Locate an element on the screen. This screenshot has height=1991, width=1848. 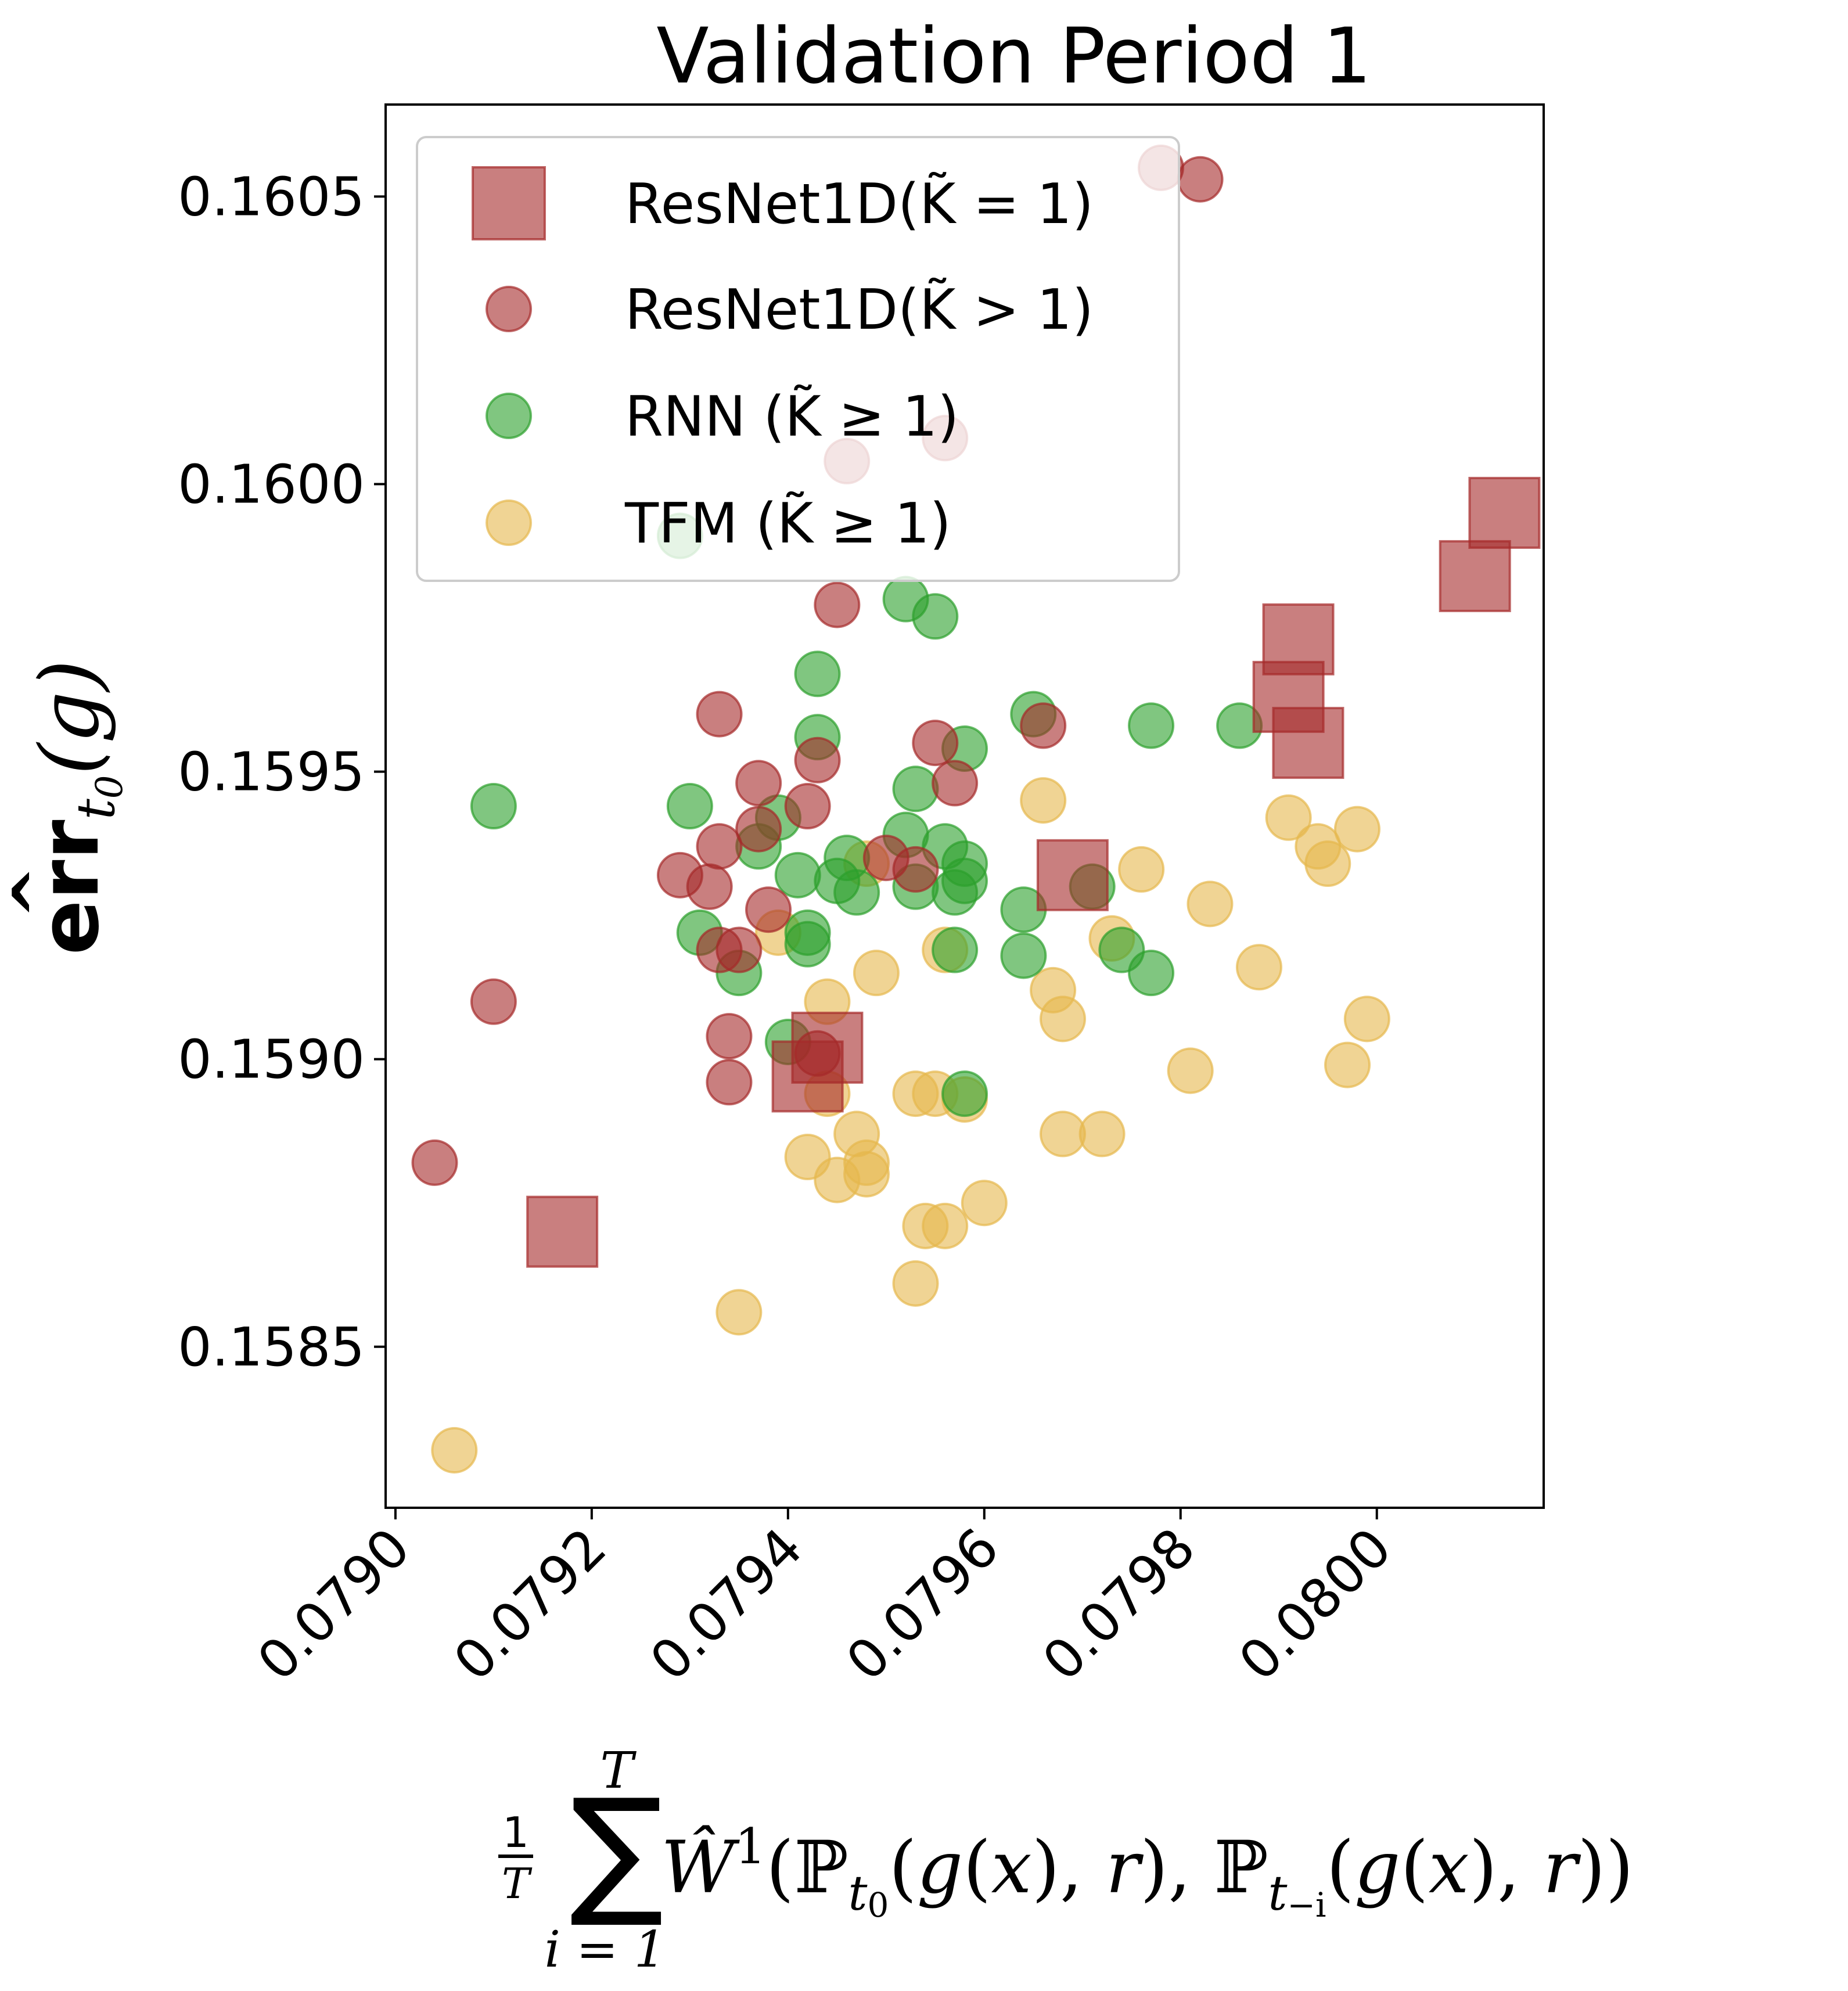
x-tick-label-6: 0.0800 is located at coordinates (1315, 1604).